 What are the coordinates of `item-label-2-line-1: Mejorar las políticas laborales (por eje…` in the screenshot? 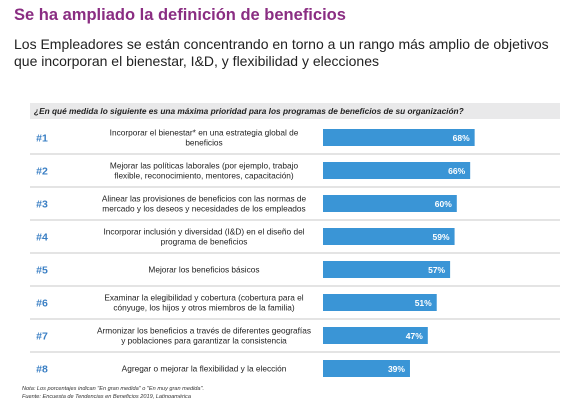 It's located at (204, 166).